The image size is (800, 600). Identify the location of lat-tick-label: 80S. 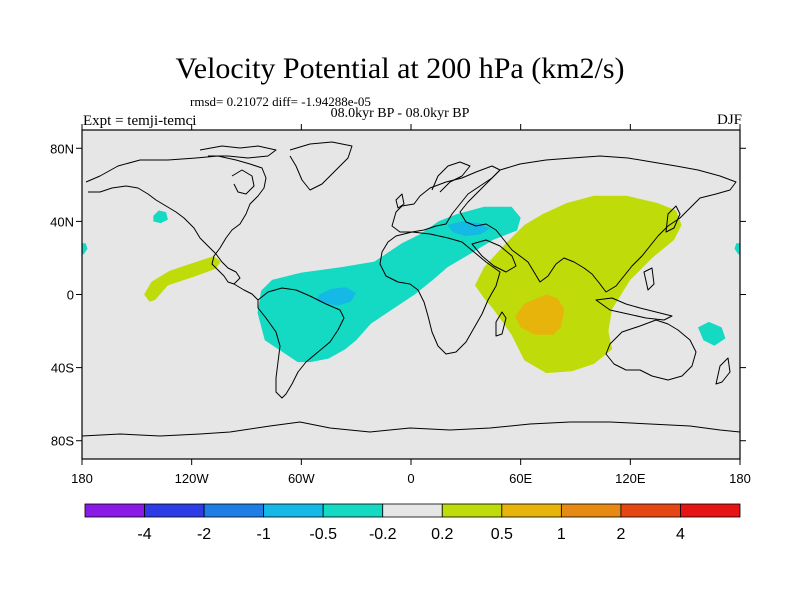
(62, 441).